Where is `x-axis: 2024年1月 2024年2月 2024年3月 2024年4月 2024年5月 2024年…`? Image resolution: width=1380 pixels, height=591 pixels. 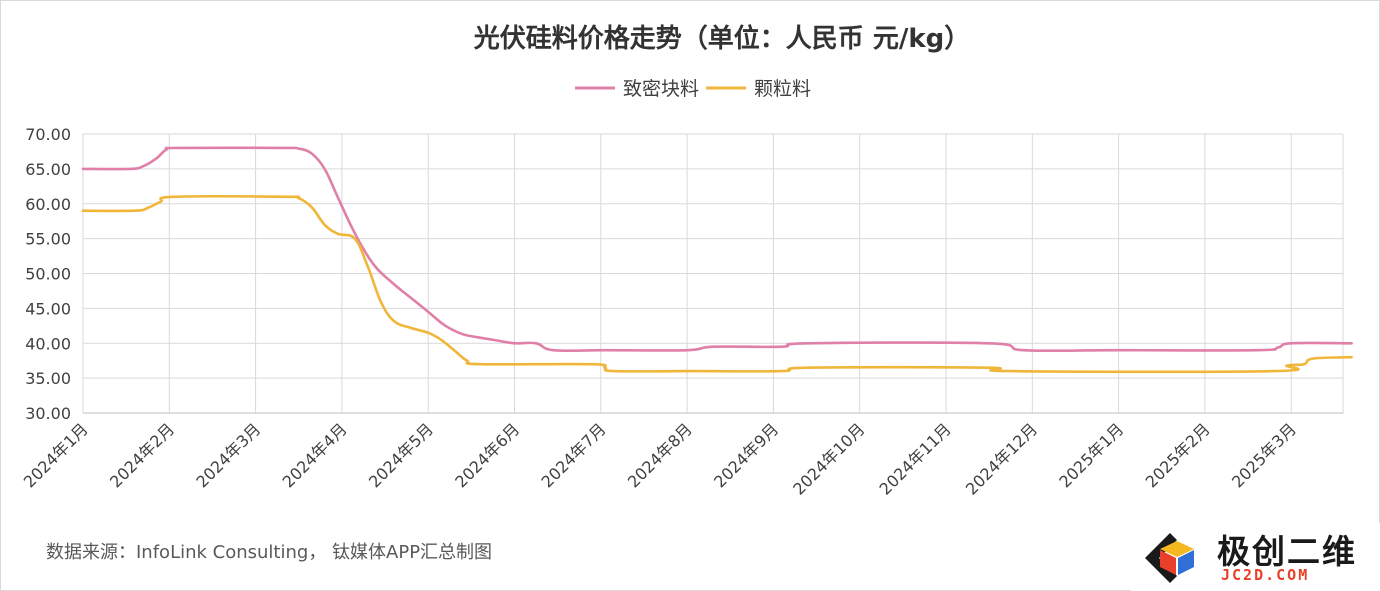
x-axis: 2024年1月 2024年2月 2024年3月 2024年4月 2024年5月 2024年… is located at coordinates (681, 455).